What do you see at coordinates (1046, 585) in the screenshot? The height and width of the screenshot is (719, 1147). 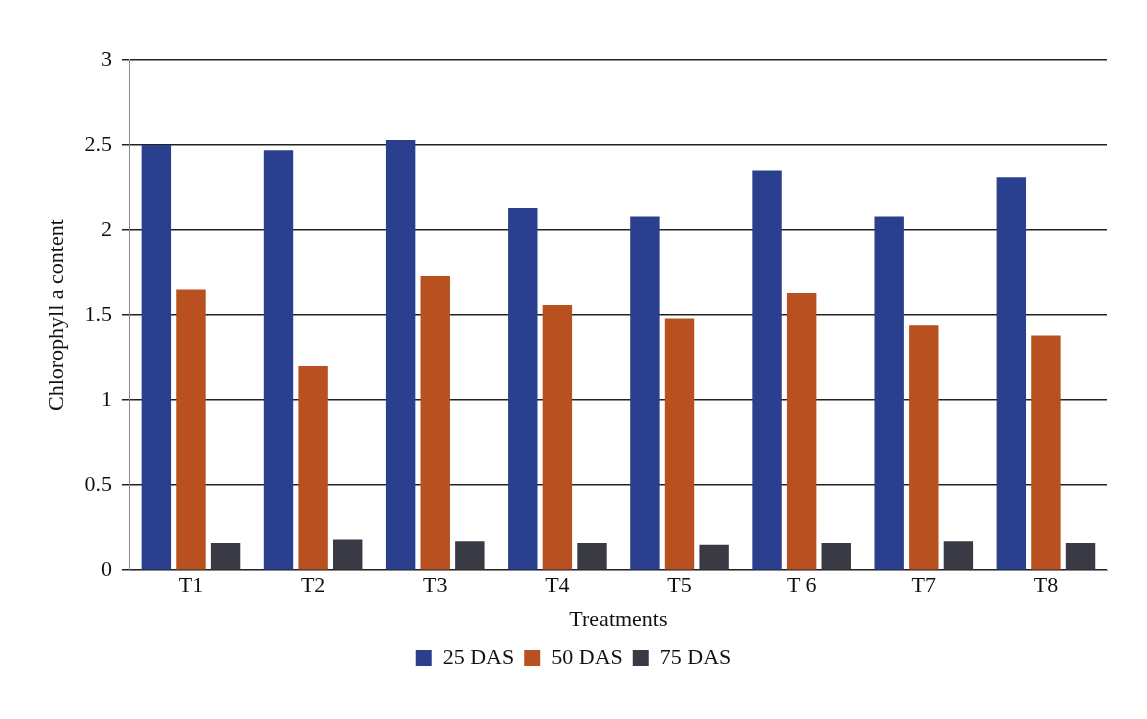 I see `x-tick-label: T8` at bounding box center [1046, 585].